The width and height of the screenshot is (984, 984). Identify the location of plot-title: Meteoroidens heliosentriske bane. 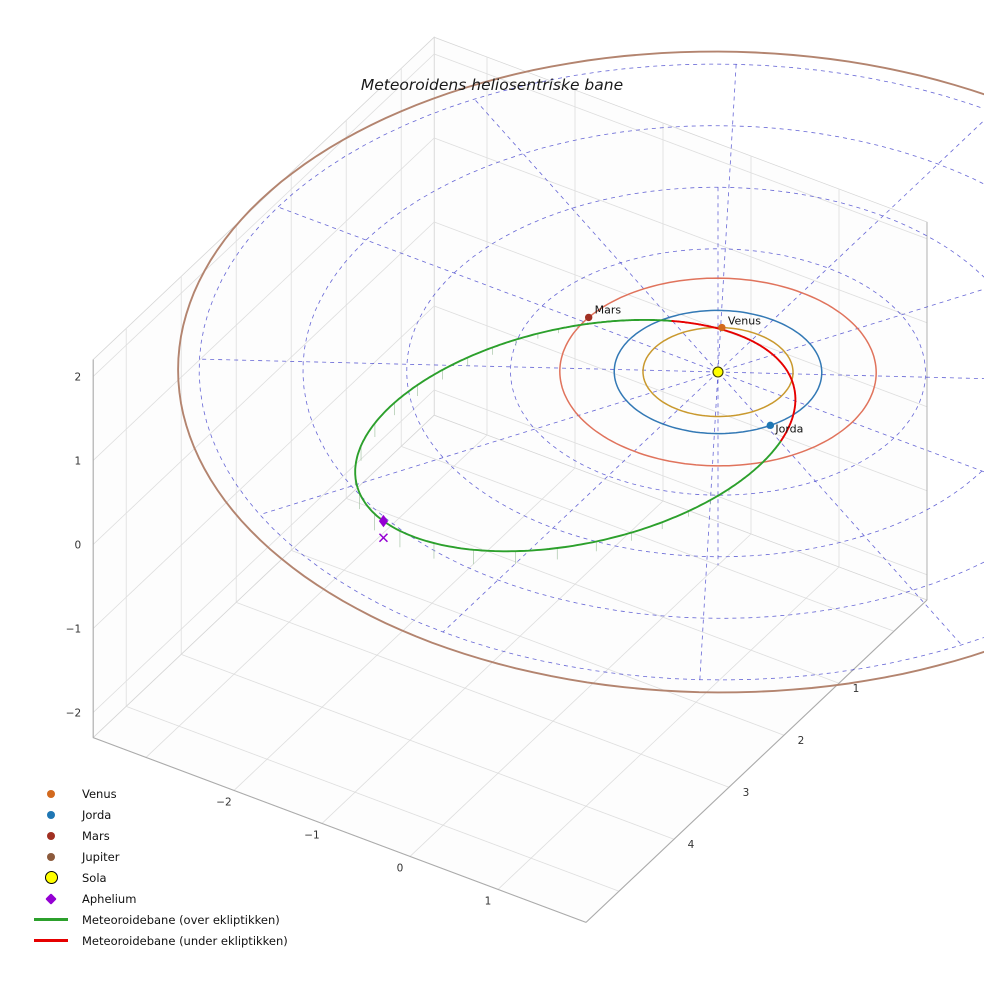
(492, 85).